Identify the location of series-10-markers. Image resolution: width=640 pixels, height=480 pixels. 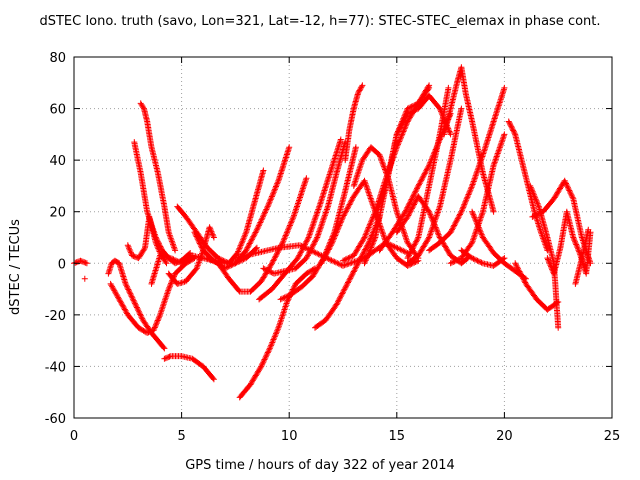
(220, 217).